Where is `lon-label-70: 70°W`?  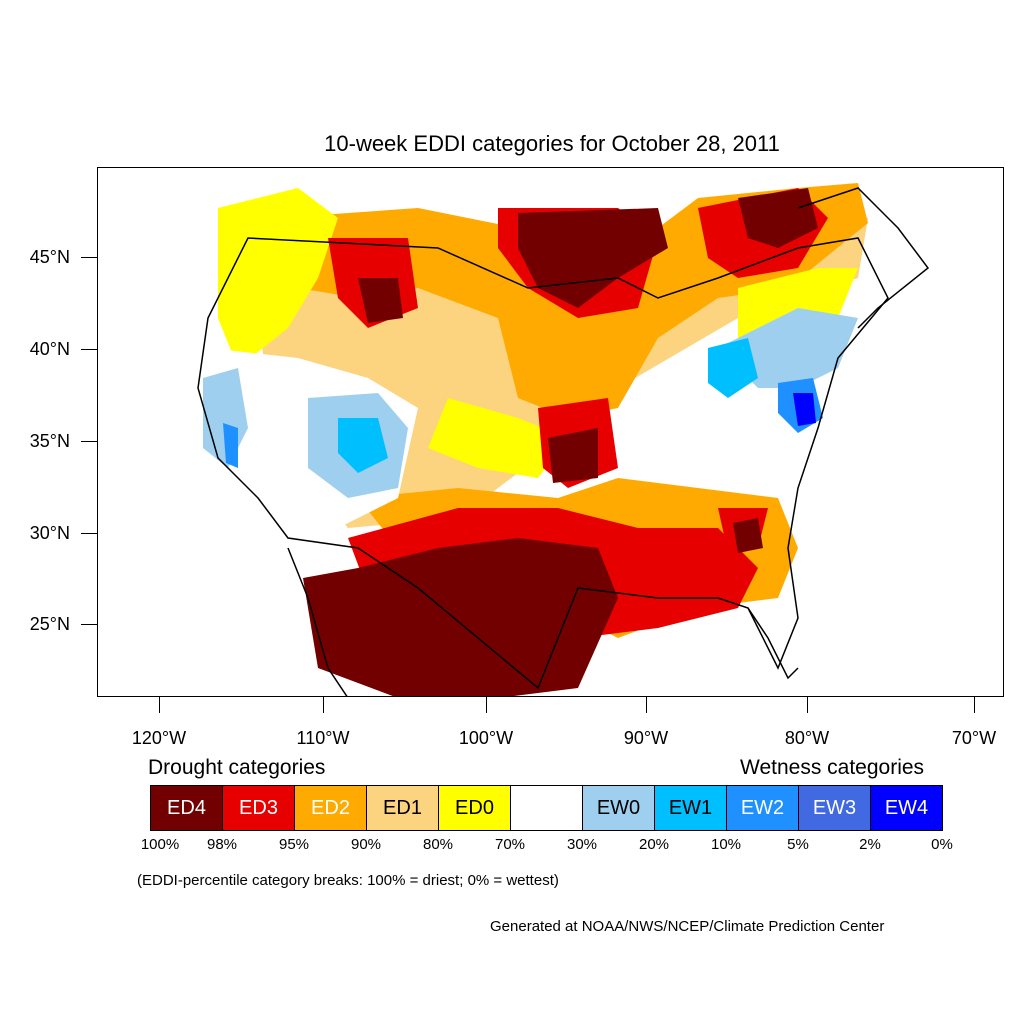
lon-label-70: 70°W is located at coordinates (974, 738).